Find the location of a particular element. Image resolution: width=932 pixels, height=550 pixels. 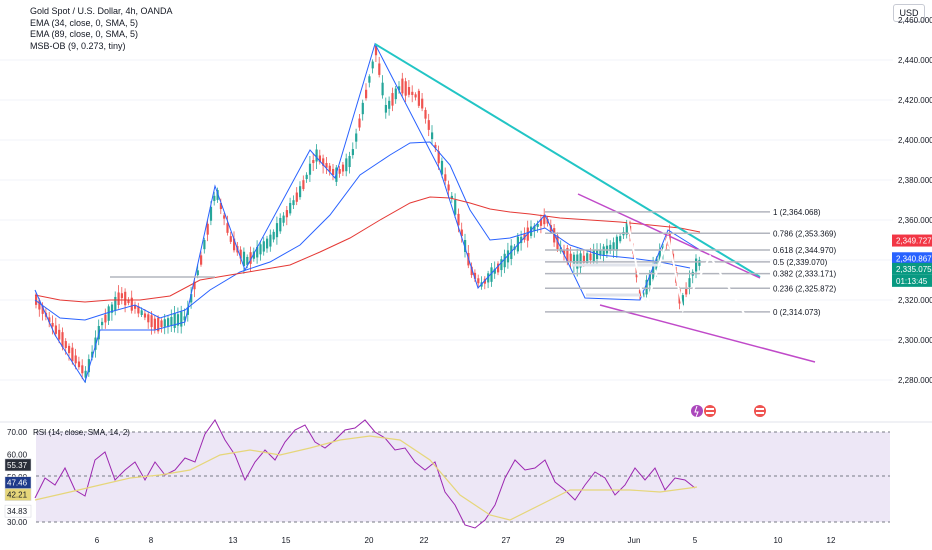

arrow-icon is located at coordinates (751, 328).